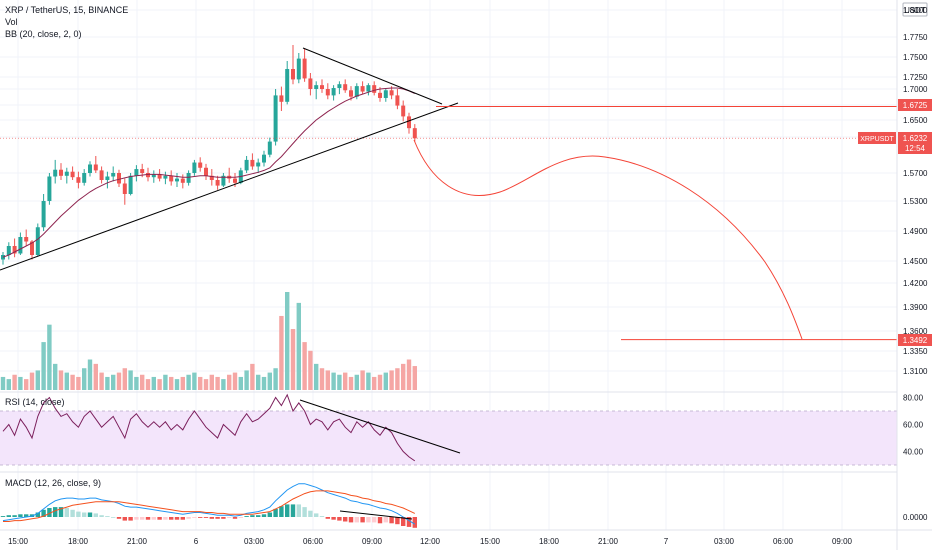 The height and width of the screenshot is (550, 932). I want to click on bb-legend: BB (20, close, 2, 0), so click(43, 34).